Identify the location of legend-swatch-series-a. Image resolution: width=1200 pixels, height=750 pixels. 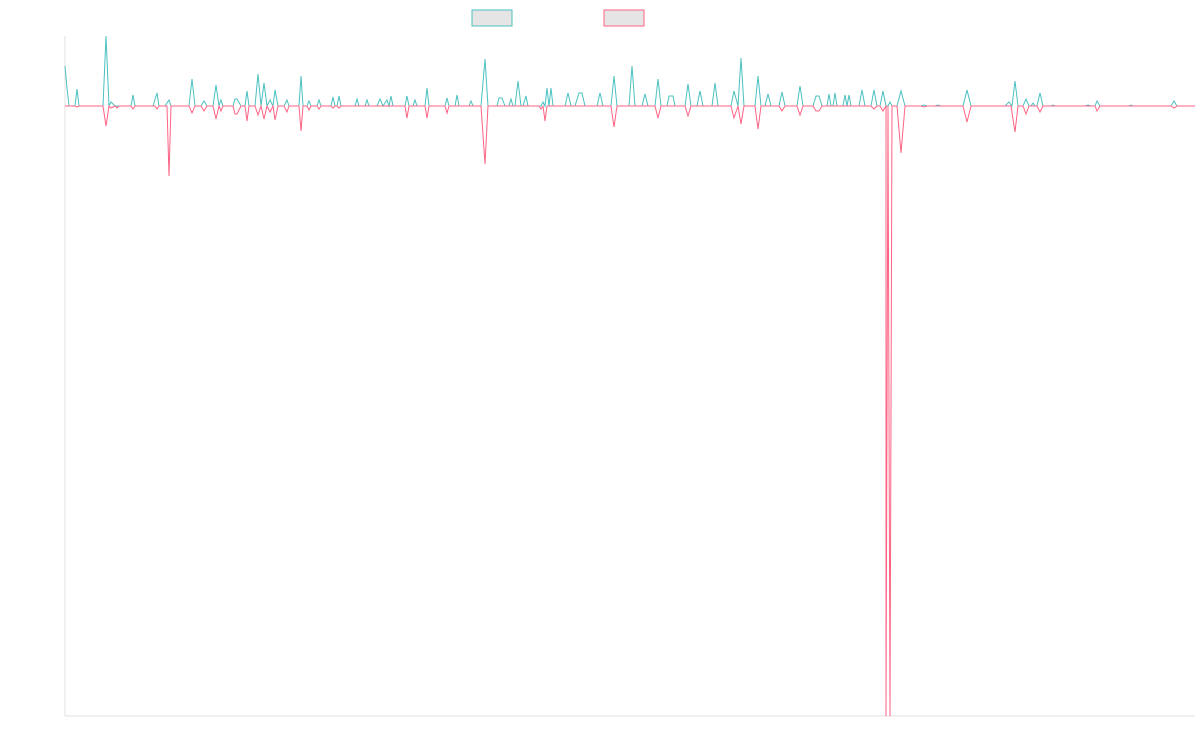
(492, 18).